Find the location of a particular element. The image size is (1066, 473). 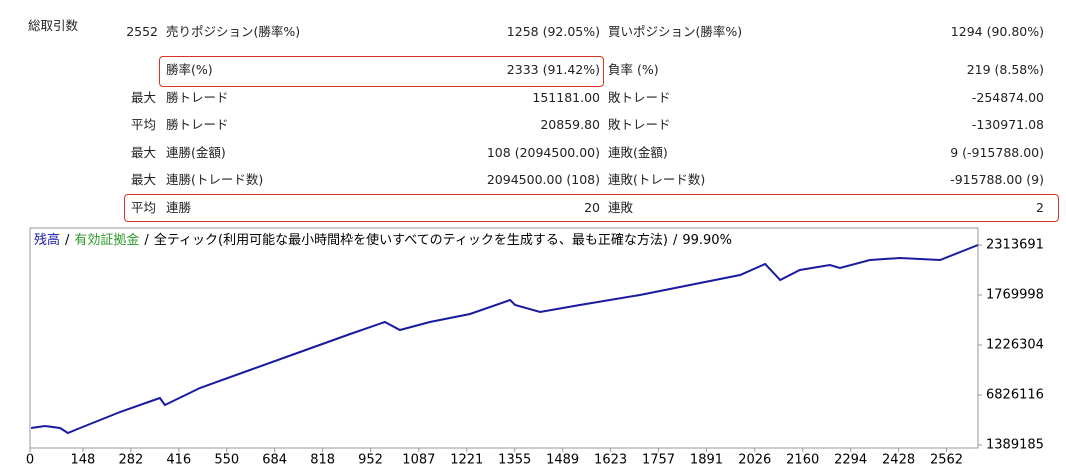

value: 2094500.00 (108) is located at coordinates (543, 179).